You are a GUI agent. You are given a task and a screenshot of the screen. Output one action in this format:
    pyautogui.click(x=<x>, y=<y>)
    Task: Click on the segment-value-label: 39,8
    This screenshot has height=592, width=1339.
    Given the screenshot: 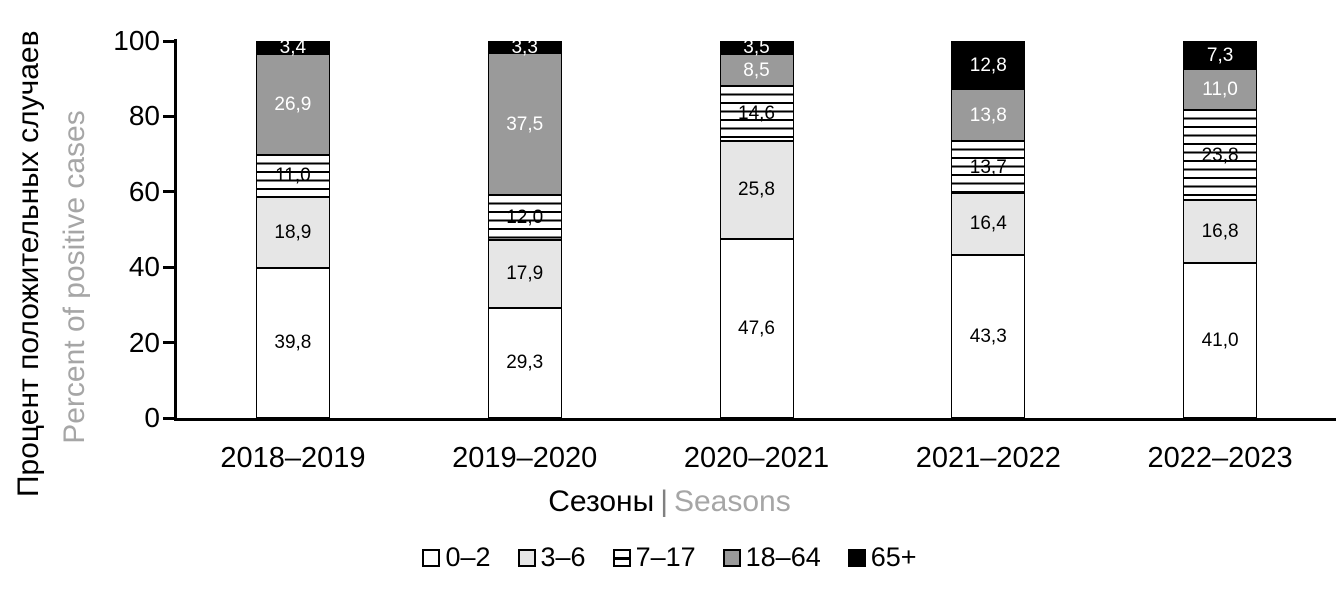 What is the action you would take?
    pyautogui.click(x=293, y=343)
    